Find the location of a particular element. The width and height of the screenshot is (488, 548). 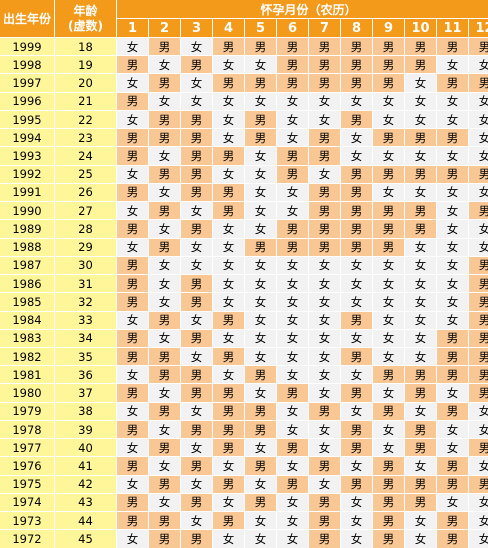

birth-year-cell: 1989 is located at coordinates (27, 229).